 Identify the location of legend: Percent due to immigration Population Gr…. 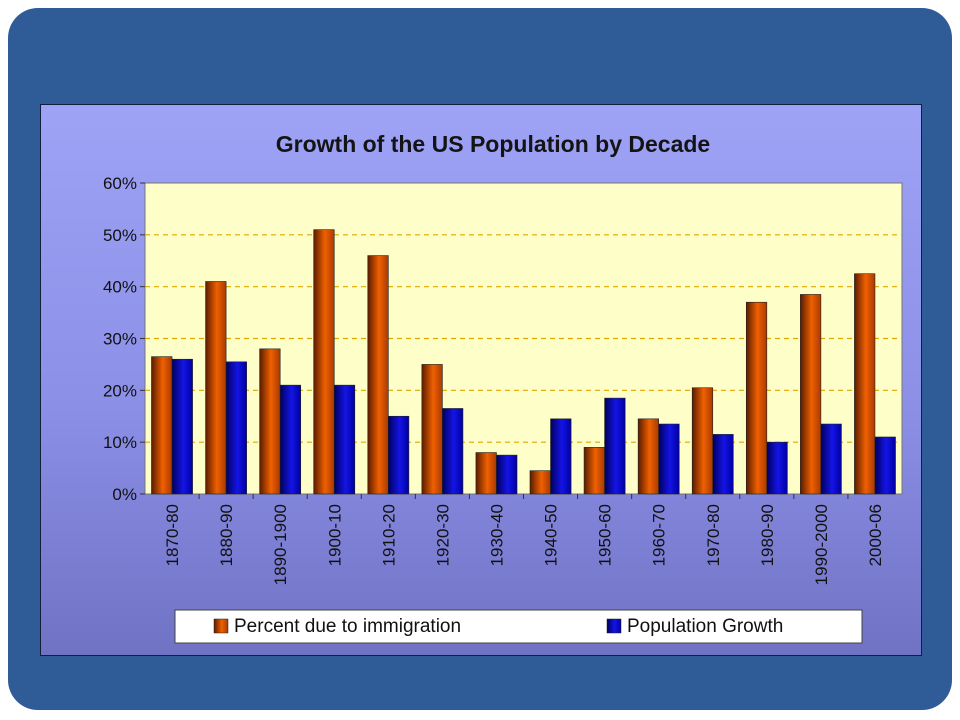
(518, 626).